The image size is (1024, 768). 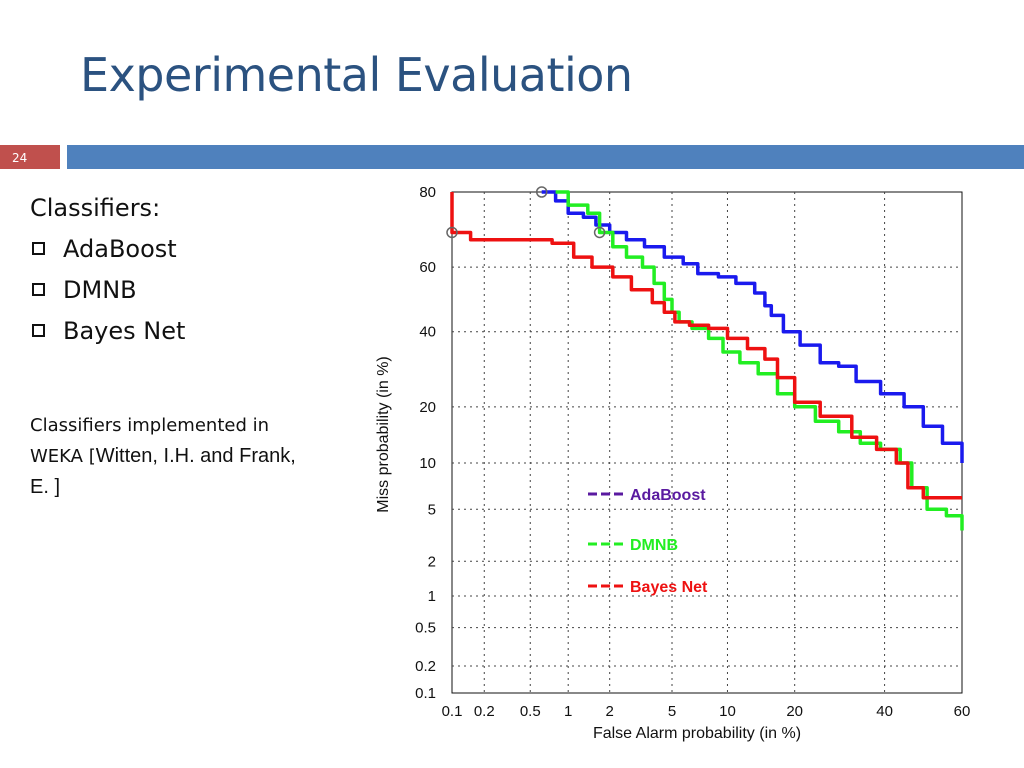 I want to click on y-tick-label: 1, so click(x=432, y=596).